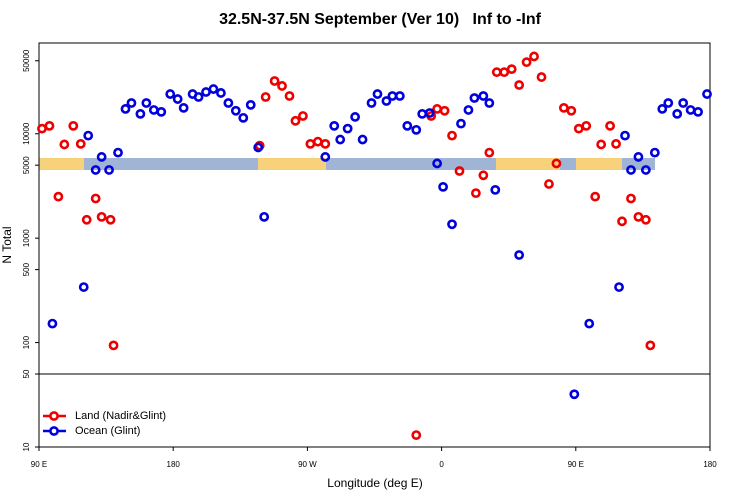 The width and height of the screenshot is (750, 500). What do you see at coordinates (441, 464) in the screenshot?
I see `x-tick-label: 0` at bounding box center [441, 464].